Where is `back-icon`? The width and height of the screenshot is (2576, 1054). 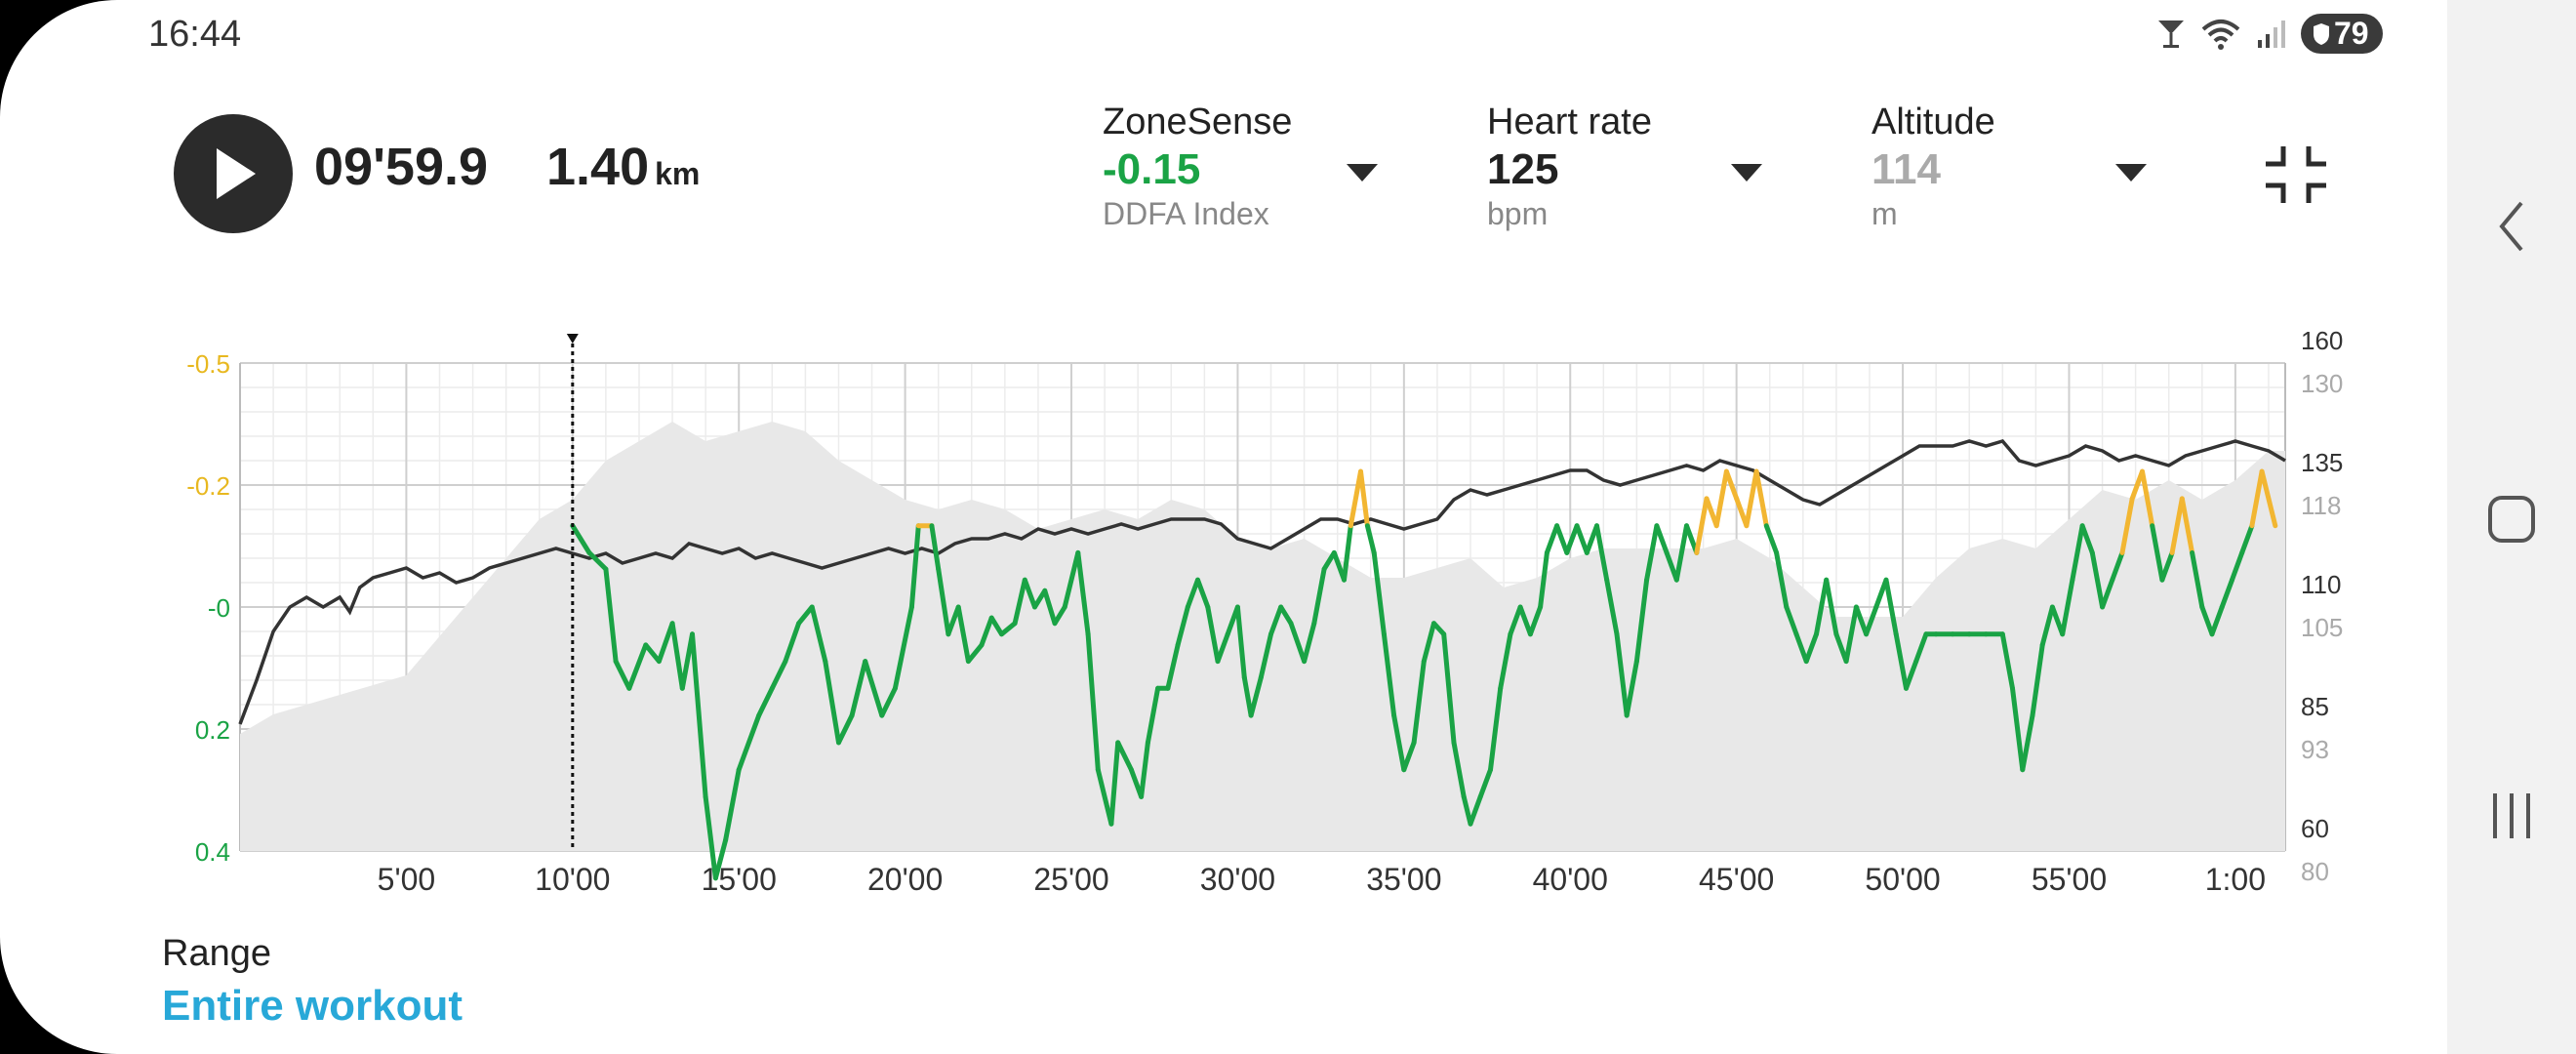 back-icon is located at coordinates (2511, 227).